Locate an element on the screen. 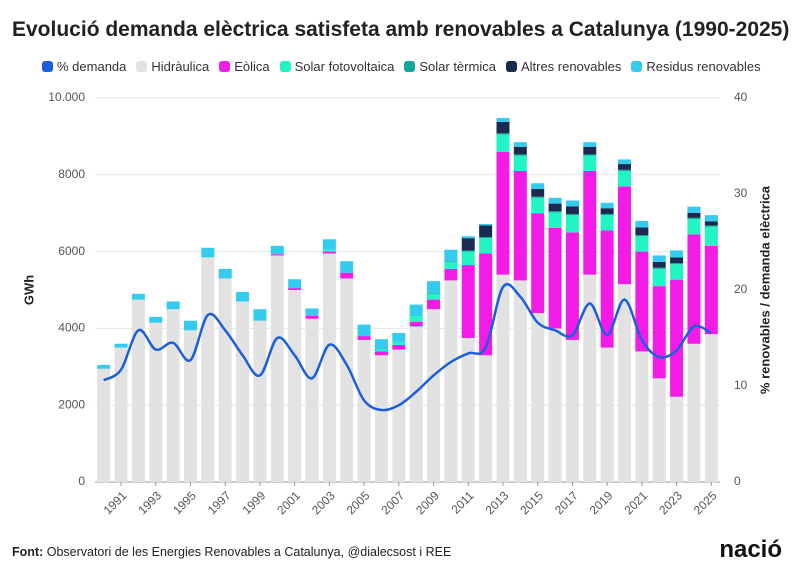 Image resolution: width=794 pixels, height=575 pixels. y-tick-label: 4000 is located at coordinates (71, 328).